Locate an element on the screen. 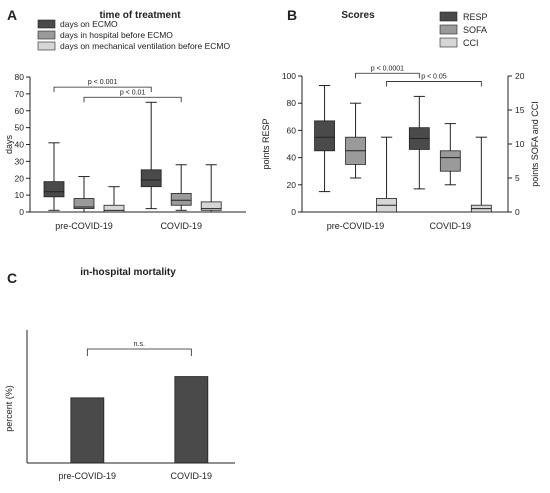 This screenshot has width=550, height=493. box-mid-1-box is located at coordinates (181, 199).